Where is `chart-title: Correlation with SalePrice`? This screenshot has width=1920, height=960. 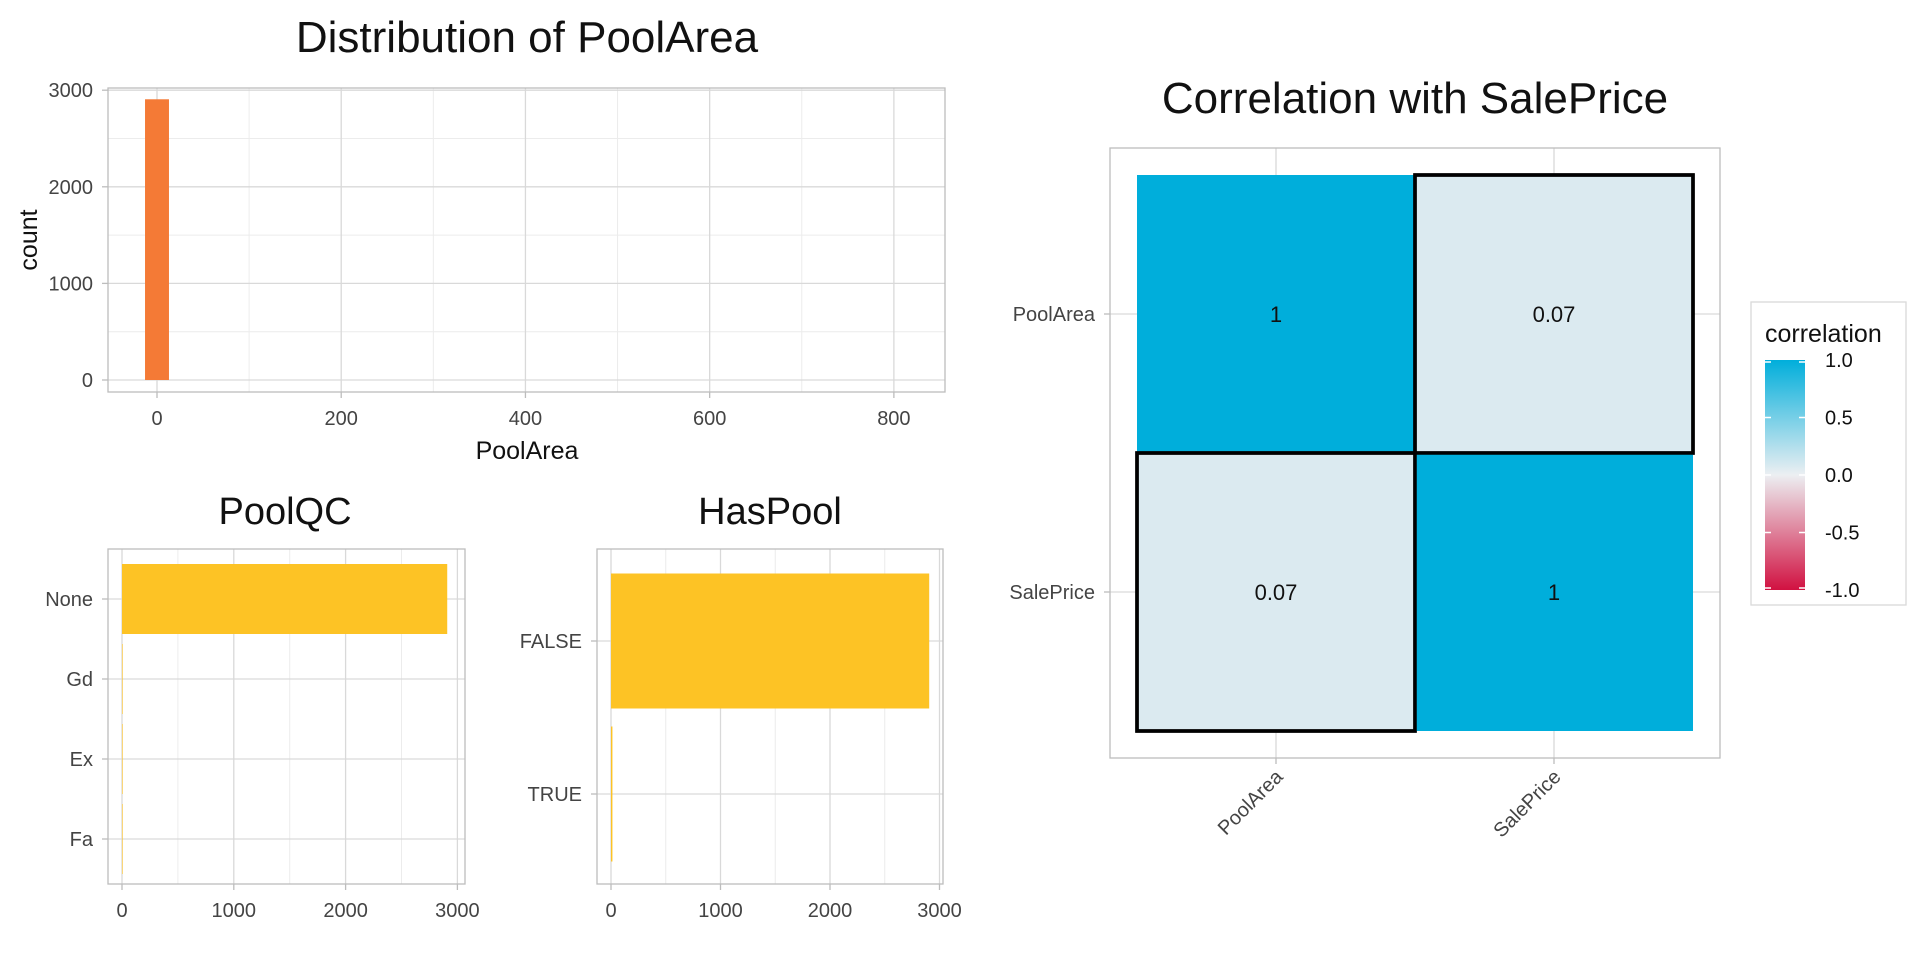
chart-title: Correlation with SalePrice is located at coordinates (1415, 98).